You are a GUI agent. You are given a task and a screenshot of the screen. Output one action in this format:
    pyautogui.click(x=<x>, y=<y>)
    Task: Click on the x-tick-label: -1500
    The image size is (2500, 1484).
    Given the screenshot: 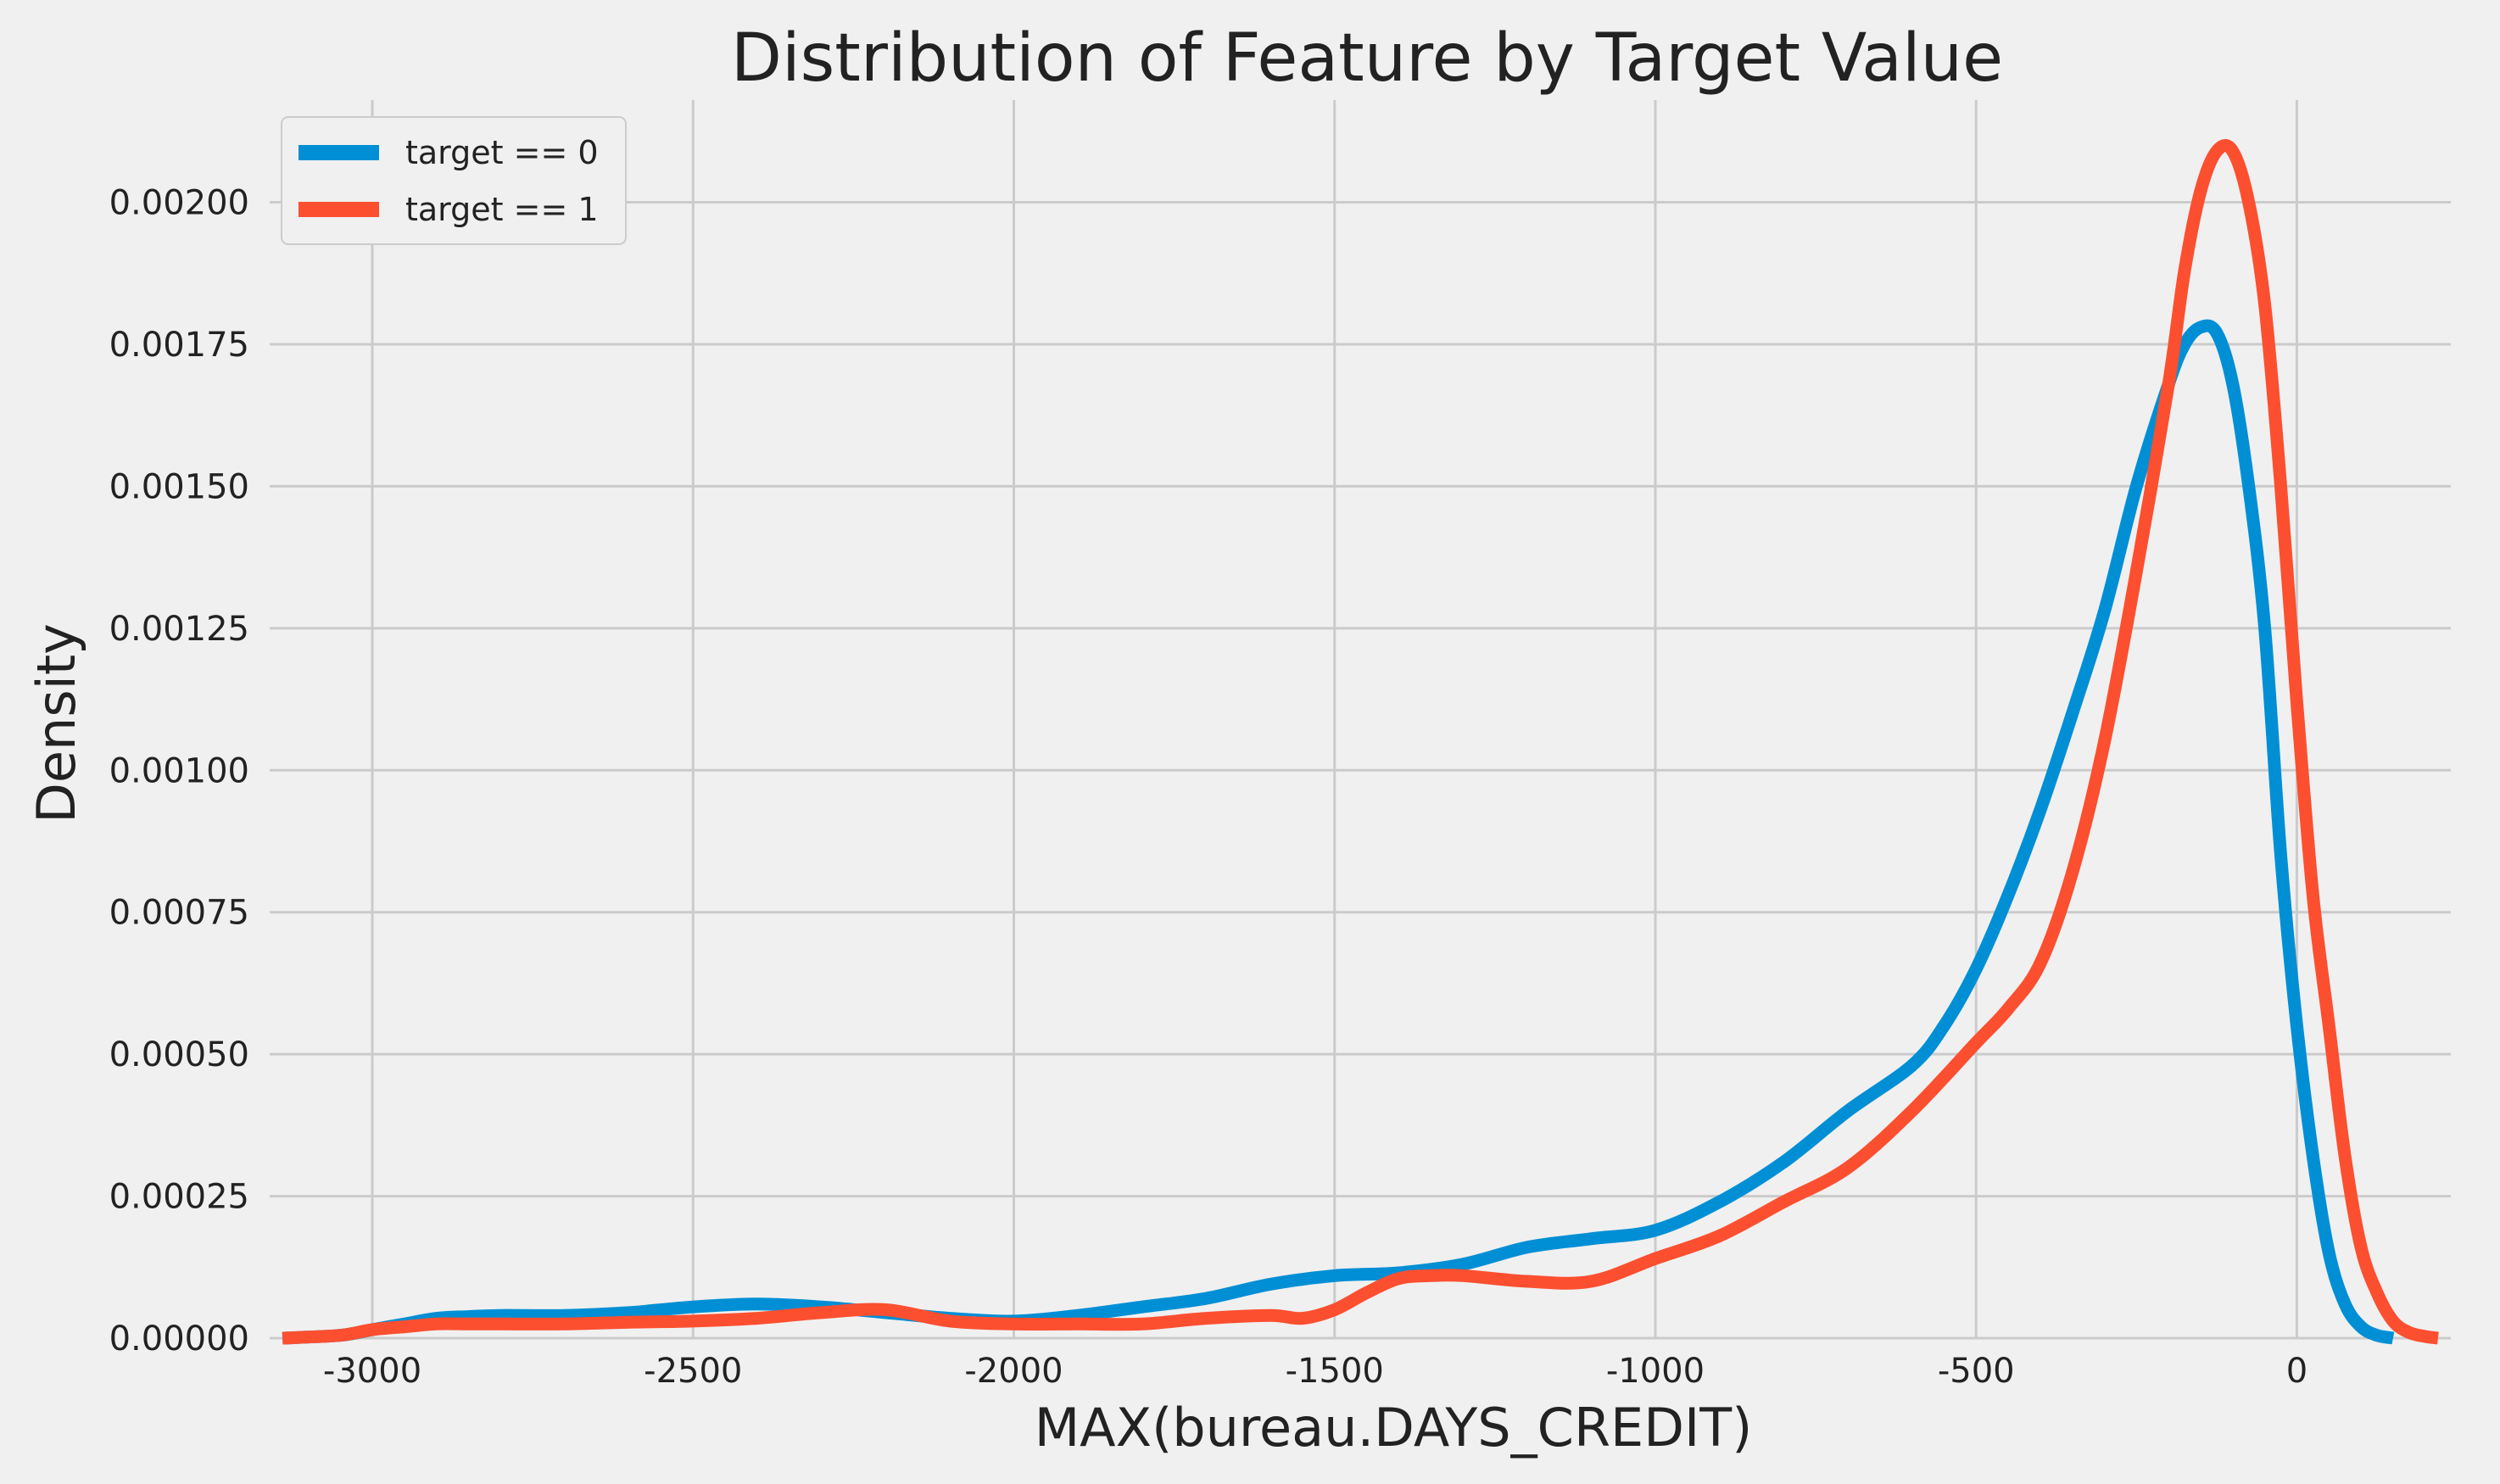 What is the action you would take?
    pyautogui.click(x=1335, y=1371)
    